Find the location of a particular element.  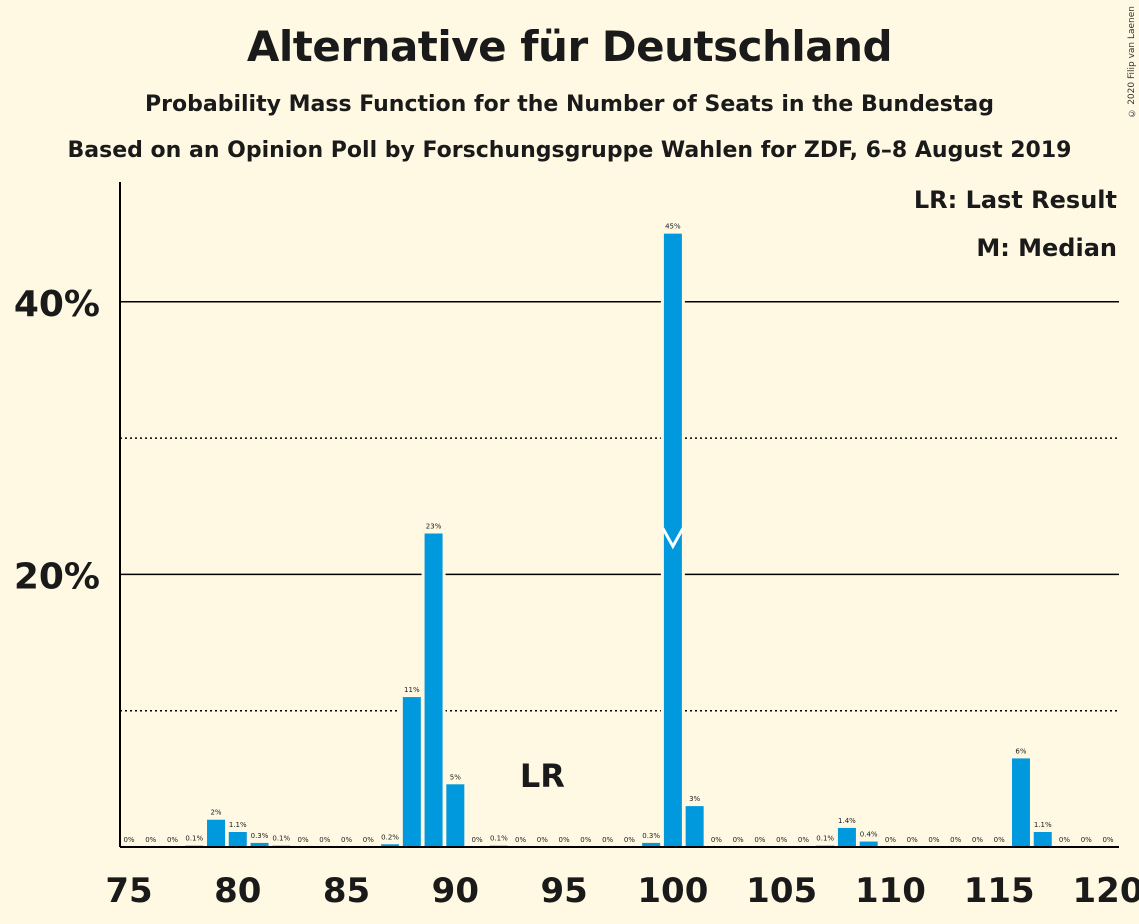

bar-value-label: 6% is located at coordinates (1020, 751).